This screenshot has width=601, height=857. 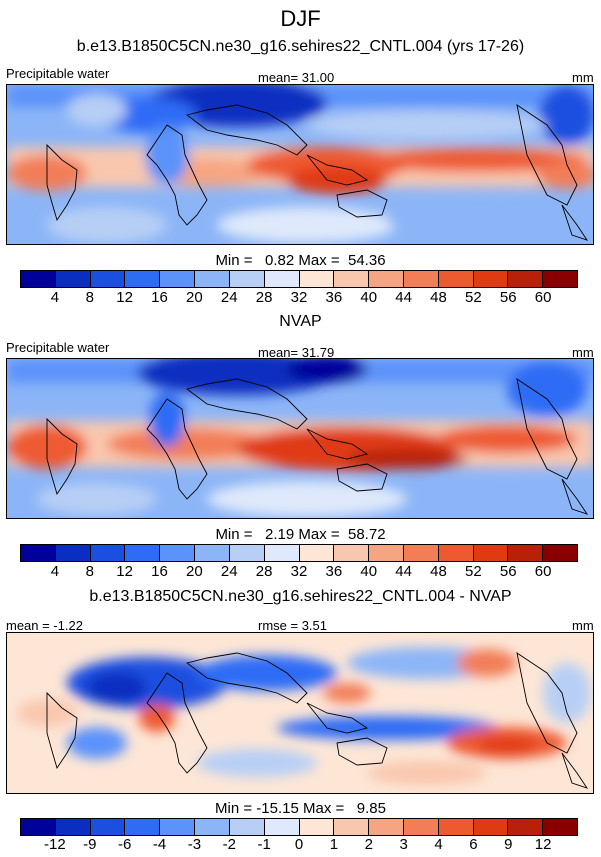 I want to click on panel-3-colorbar-ticks: -12 -9 -6 -4 -3 -2 -1 0 1 2 3 4 6 9 12, so click(x=299, y=845).